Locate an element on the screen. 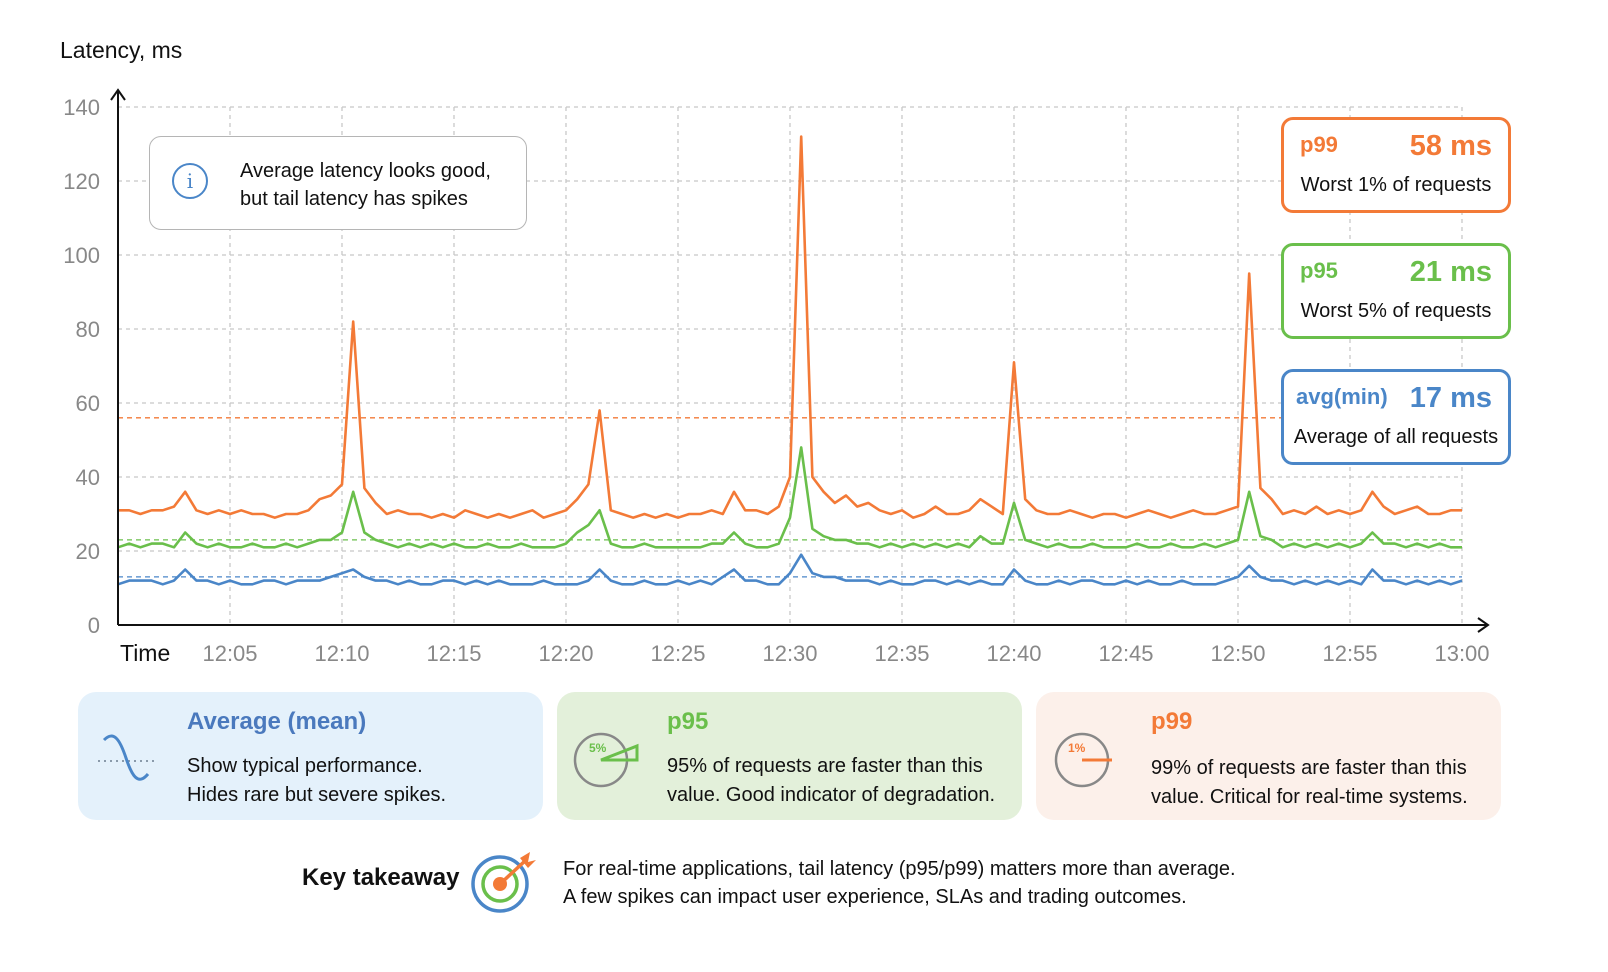  stat-value: 21 ms is located at coordinates (1450, 272).